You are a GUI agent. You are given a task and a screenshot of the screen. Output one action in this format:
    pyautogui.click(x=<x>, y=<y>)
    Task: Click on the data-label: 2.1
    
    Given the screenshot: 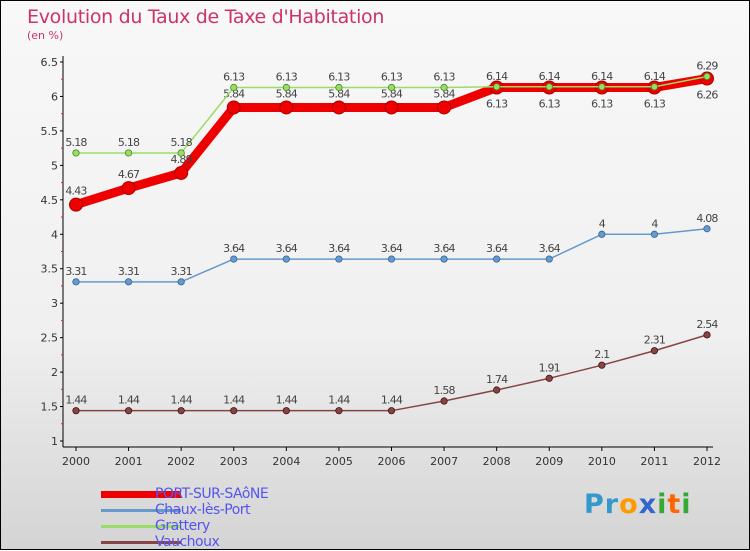 What is the action you would take?
    pyautogui.click(x=601, y=354)
    